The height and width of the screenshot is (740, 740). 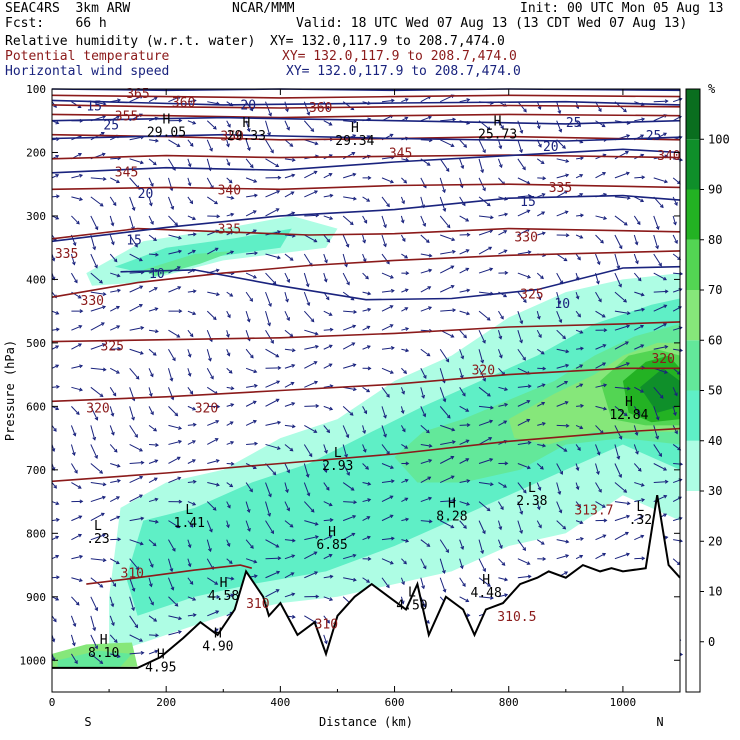 I want to click on wind-label: 20, so click(x=551, y=147).